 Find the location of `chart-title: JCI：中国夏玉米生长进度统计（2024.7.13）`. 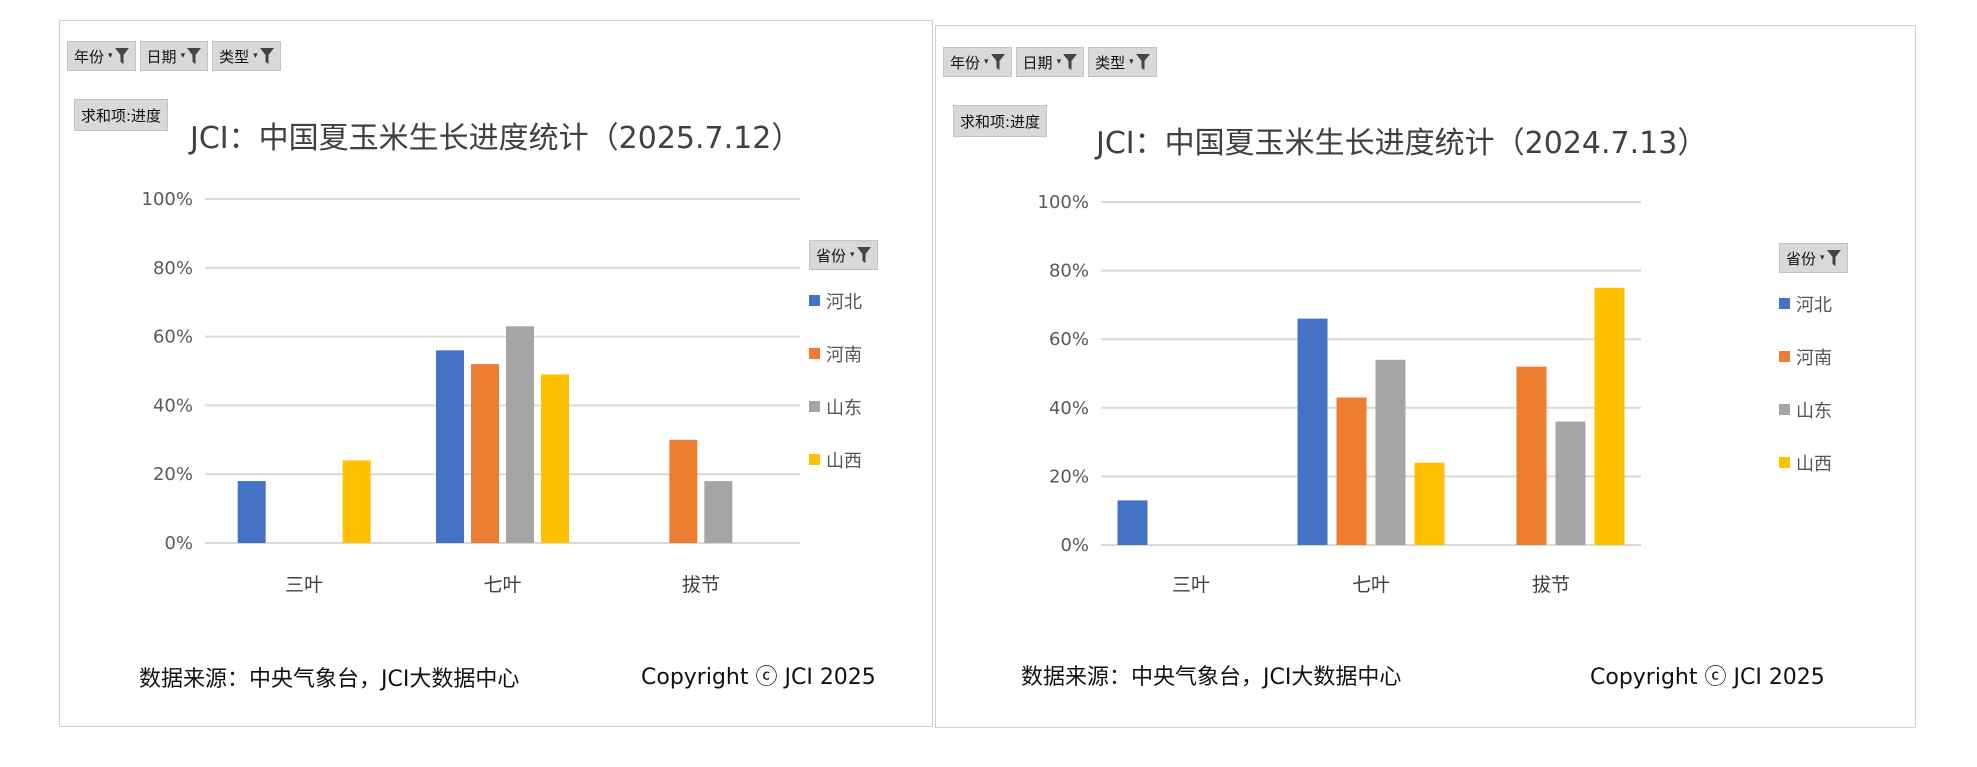

chart-title: JCI：中国夏玉米生长进度统计（2024.7.13） is located at coordinates (1402, 143).